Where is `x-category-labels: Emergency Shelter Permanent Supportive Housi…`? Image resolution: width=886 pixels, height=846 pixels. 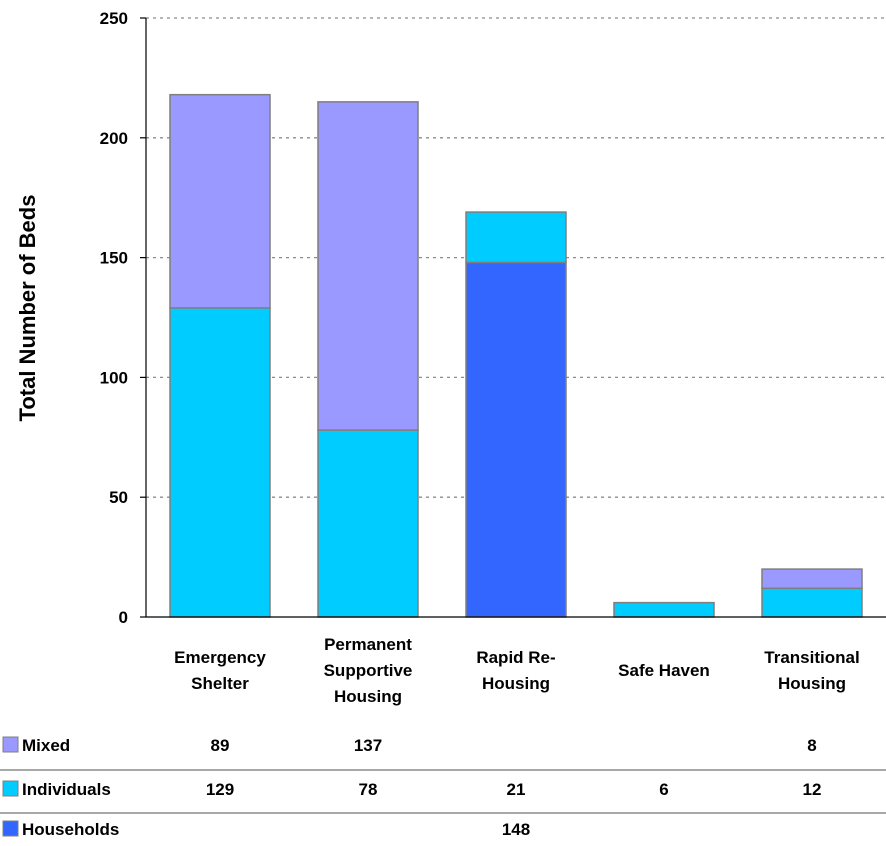
x-category-labels: Emergency Shelter Permanent Supportive Housi… is located at coordinates (517, 670).